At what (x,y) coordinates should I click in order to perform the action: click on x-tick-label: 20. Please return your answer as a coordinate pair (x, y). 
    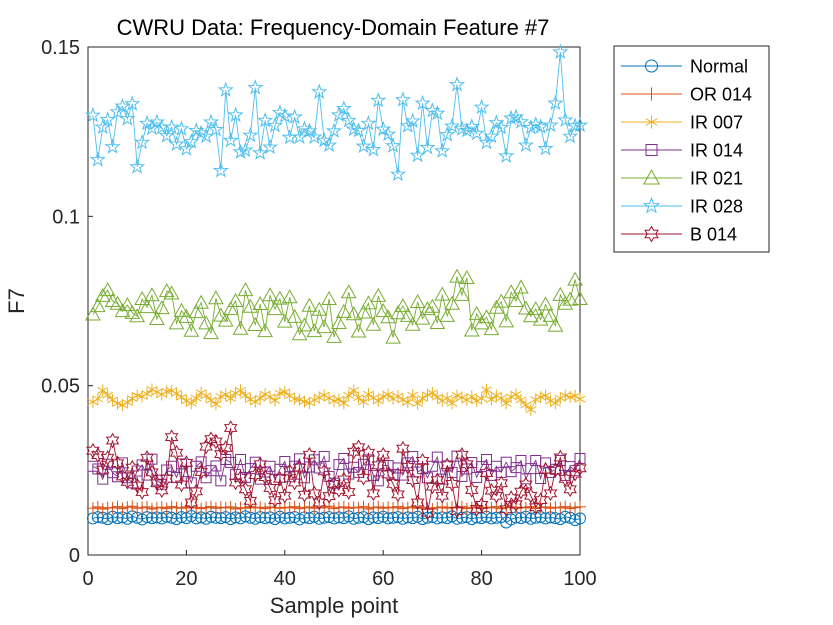
    Looking at the image, I should click on (186, 579).